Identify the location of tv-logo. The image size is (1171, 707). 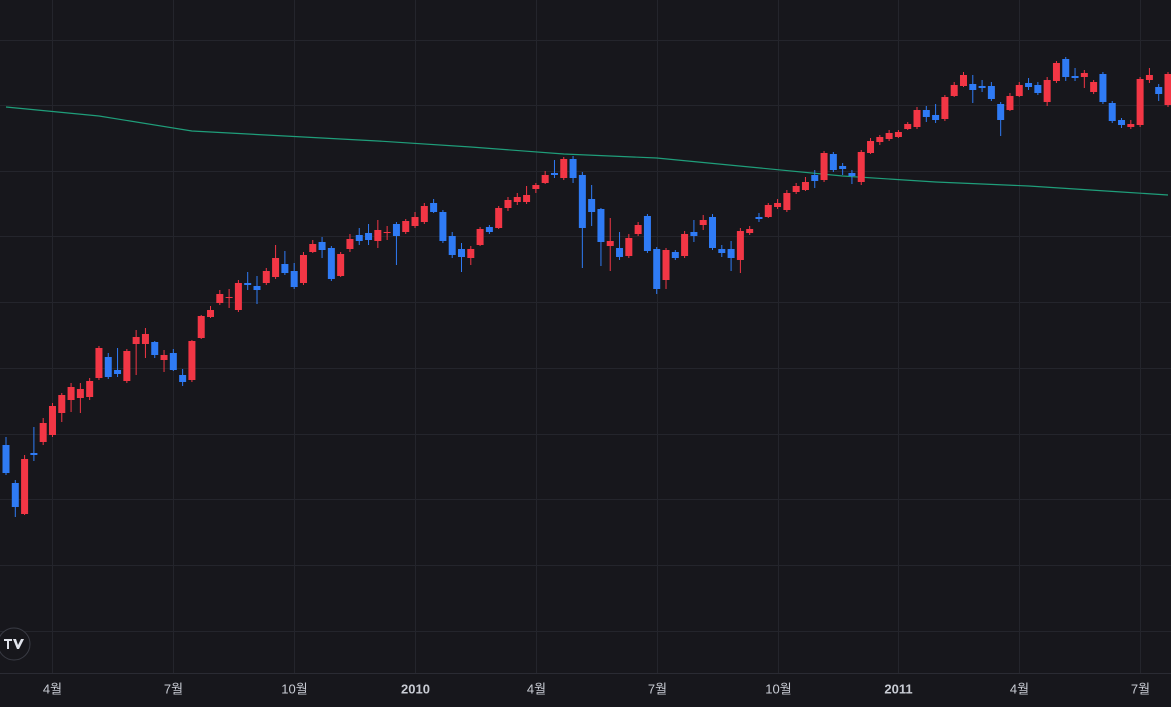
(15, 644).